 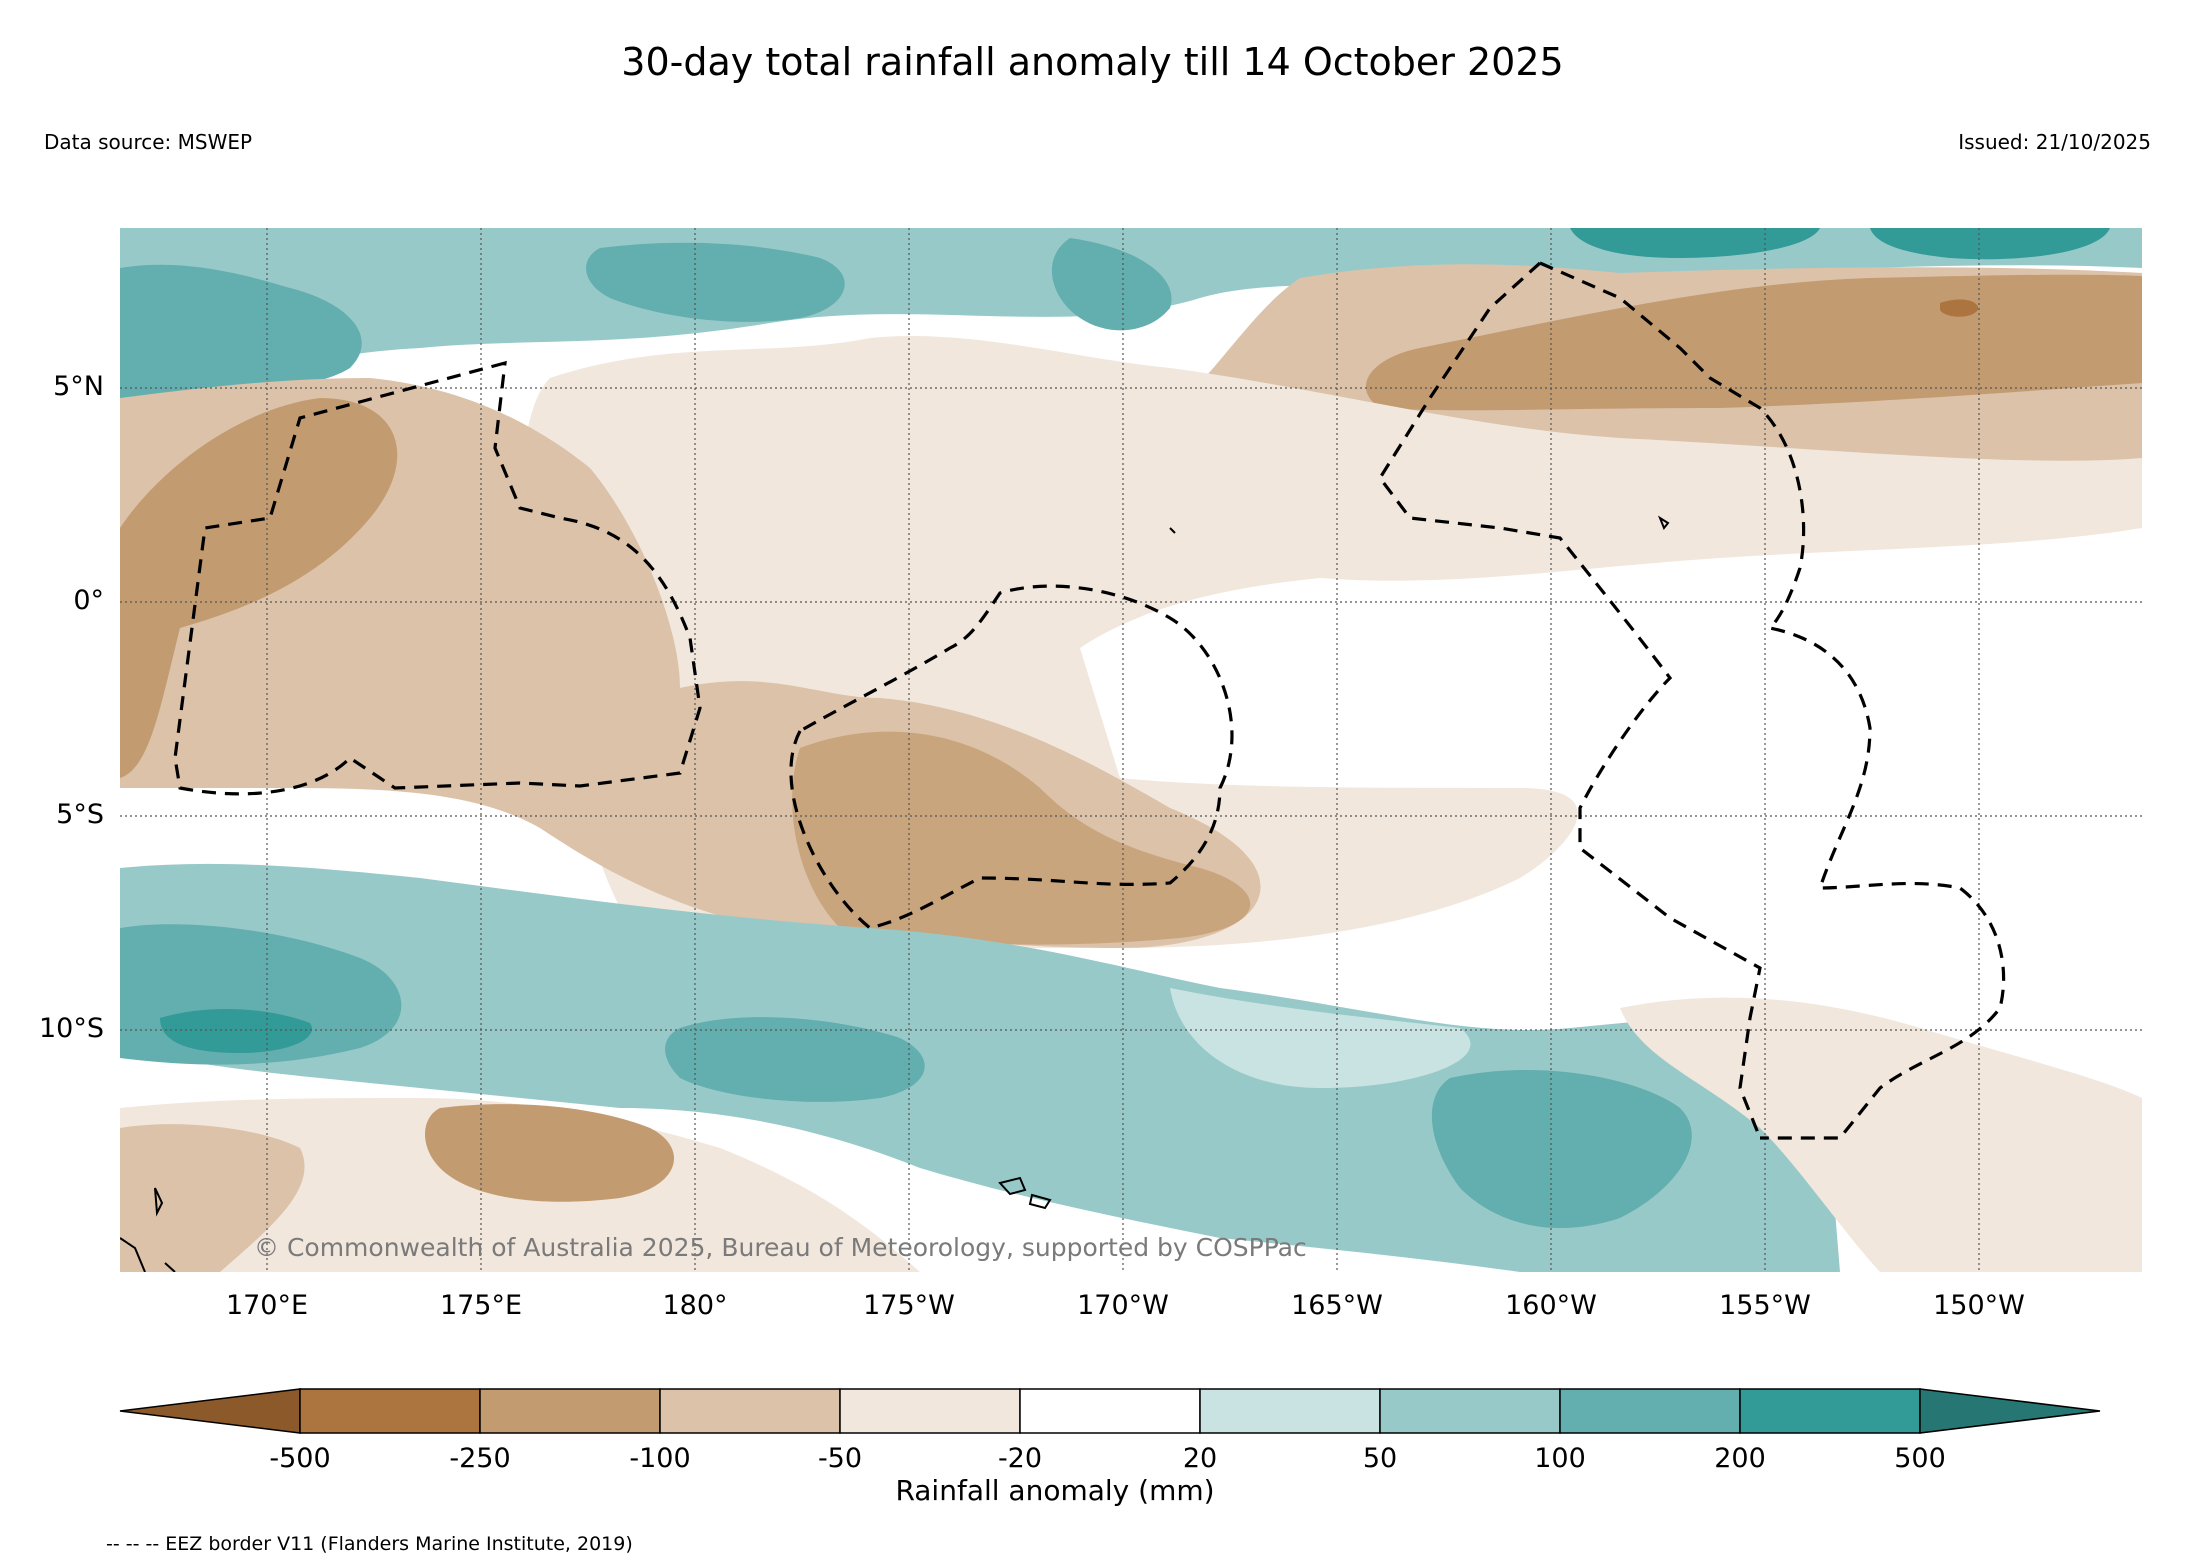 I want to click on colorbar-tick-label: 100, so click(x=1560, y=1458).